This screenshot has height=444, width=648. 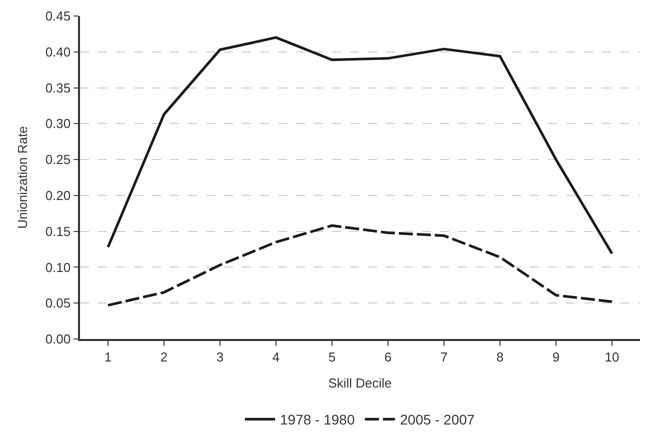 I want to click on y-tick-label: 0.00, so click(x=58, y=339).